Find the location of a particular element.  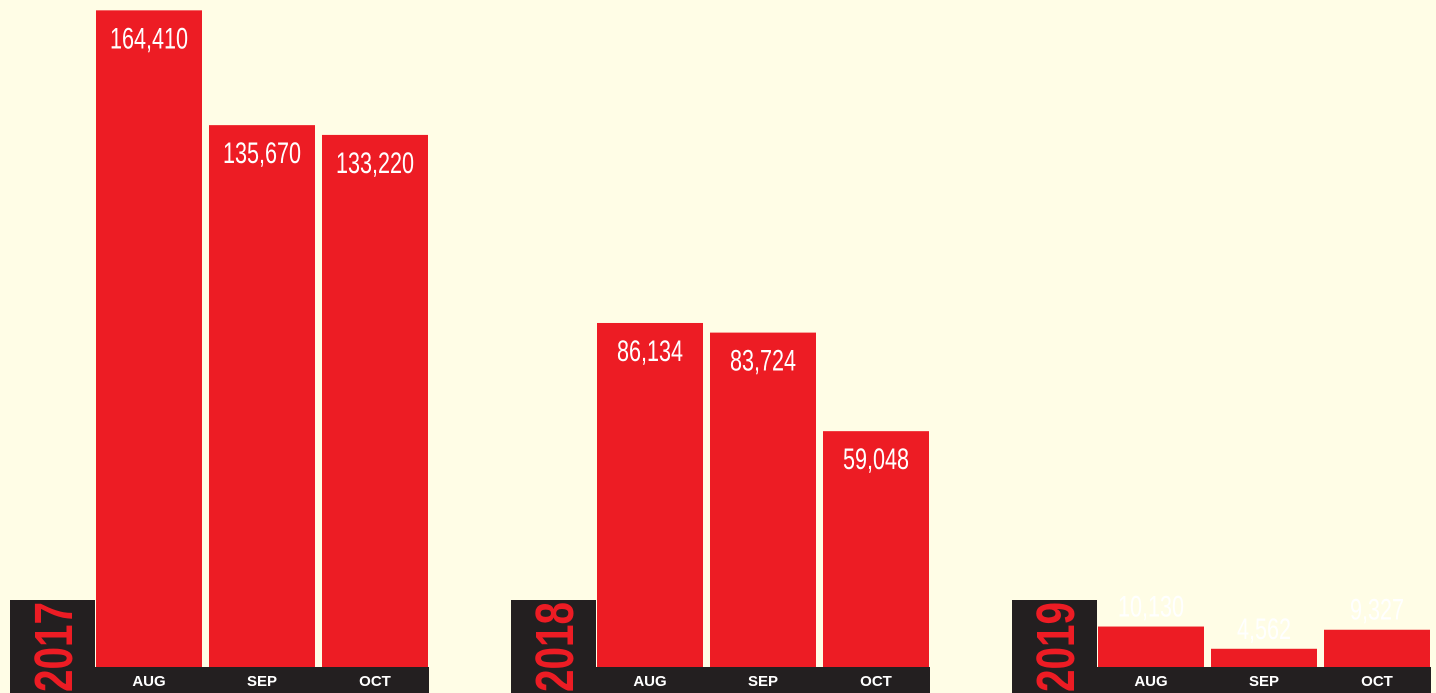

value-label: 59,048 is located at coordinates (876, 459).